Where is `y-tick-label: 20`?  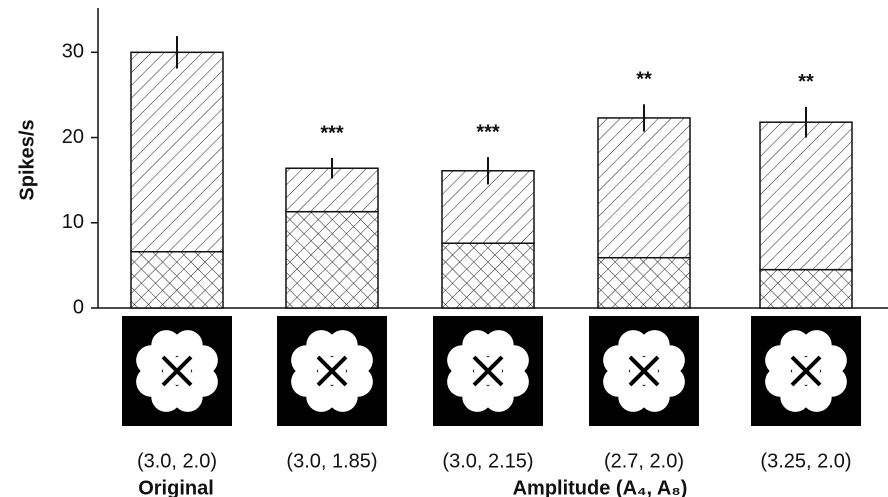 y-tick-label: 20 is located at coordinates (73, 137).